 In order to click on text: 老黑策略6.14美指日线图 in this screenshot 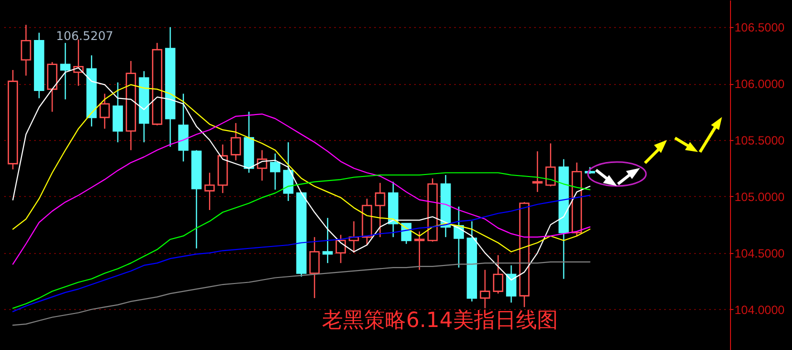, I will do `click(440, 320)`.